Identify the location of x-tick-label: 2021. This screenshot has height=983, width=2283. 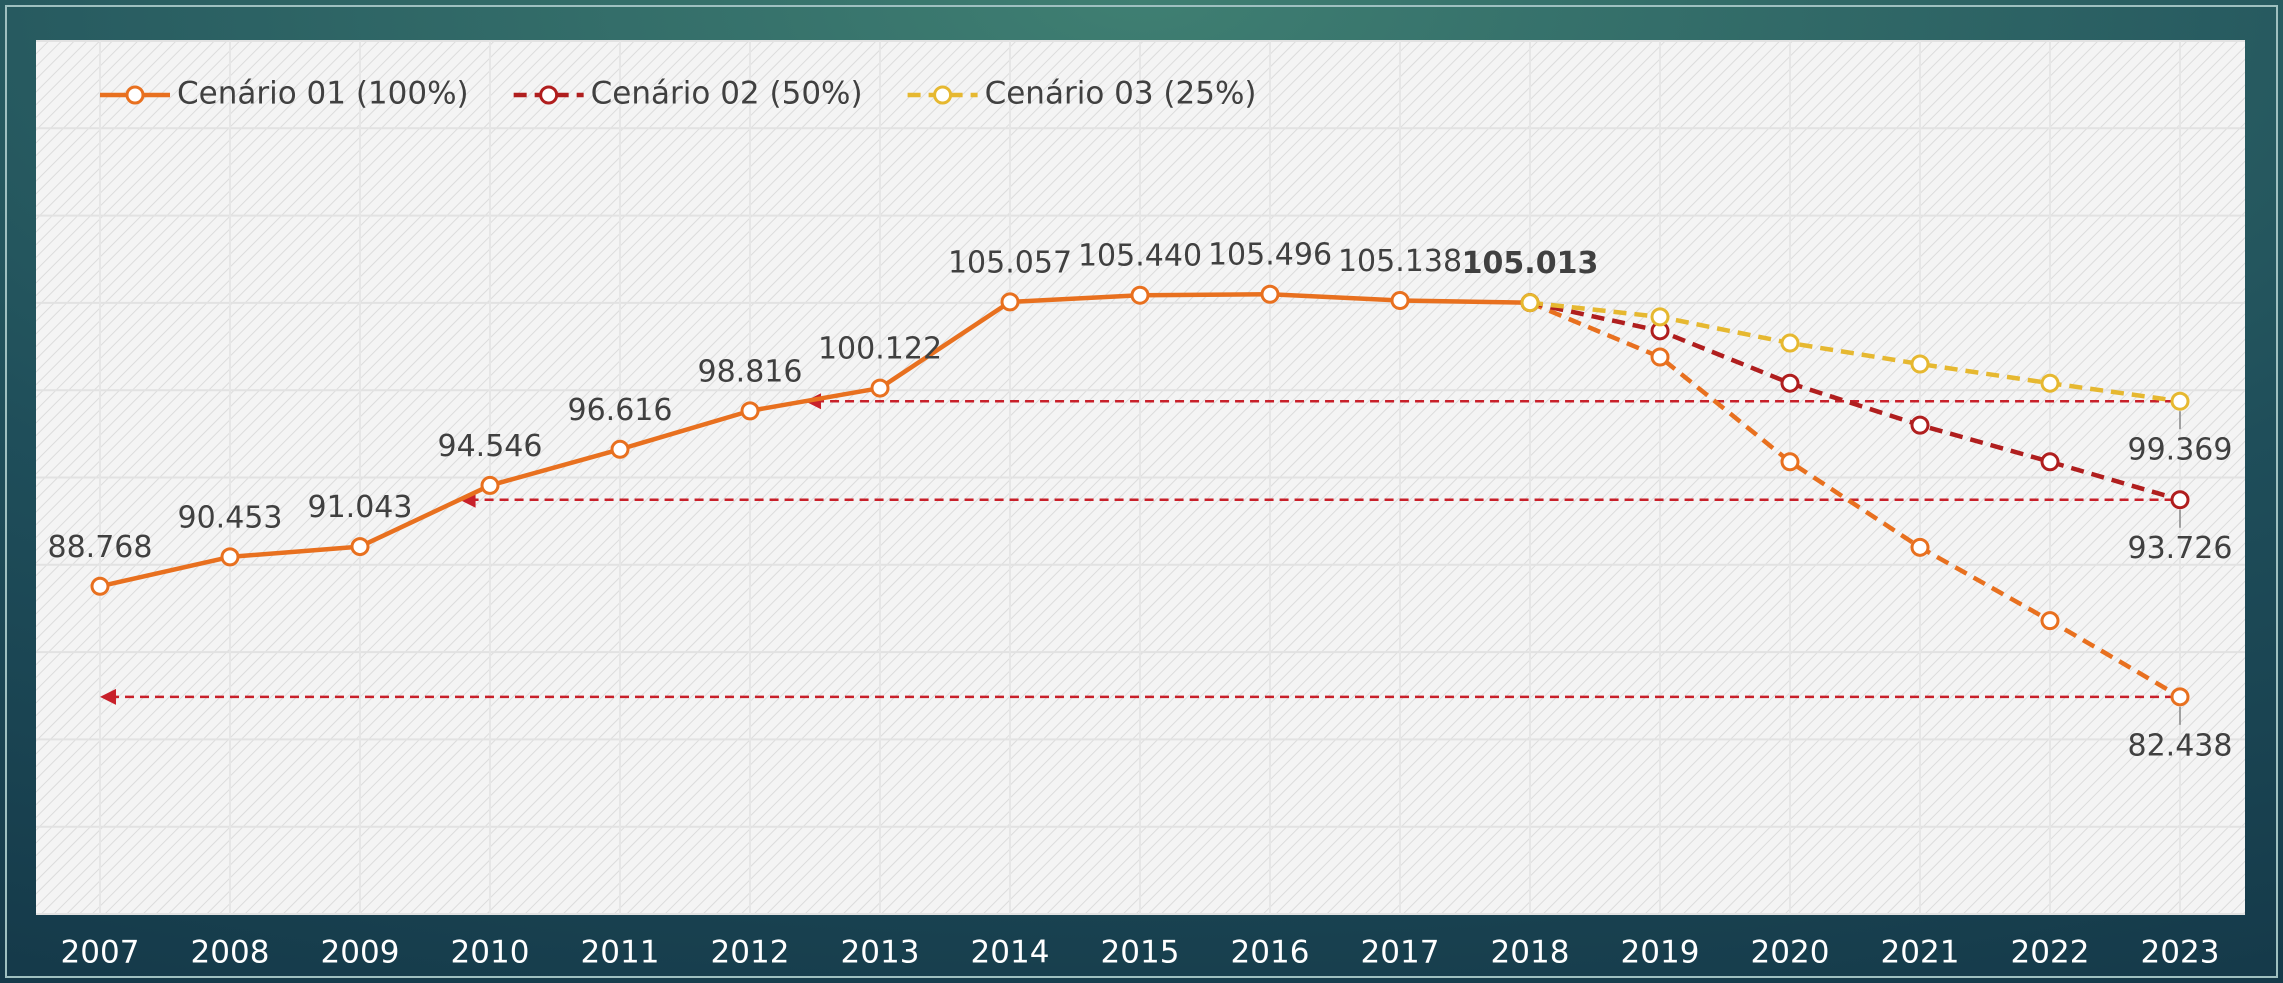
(1920, 953).